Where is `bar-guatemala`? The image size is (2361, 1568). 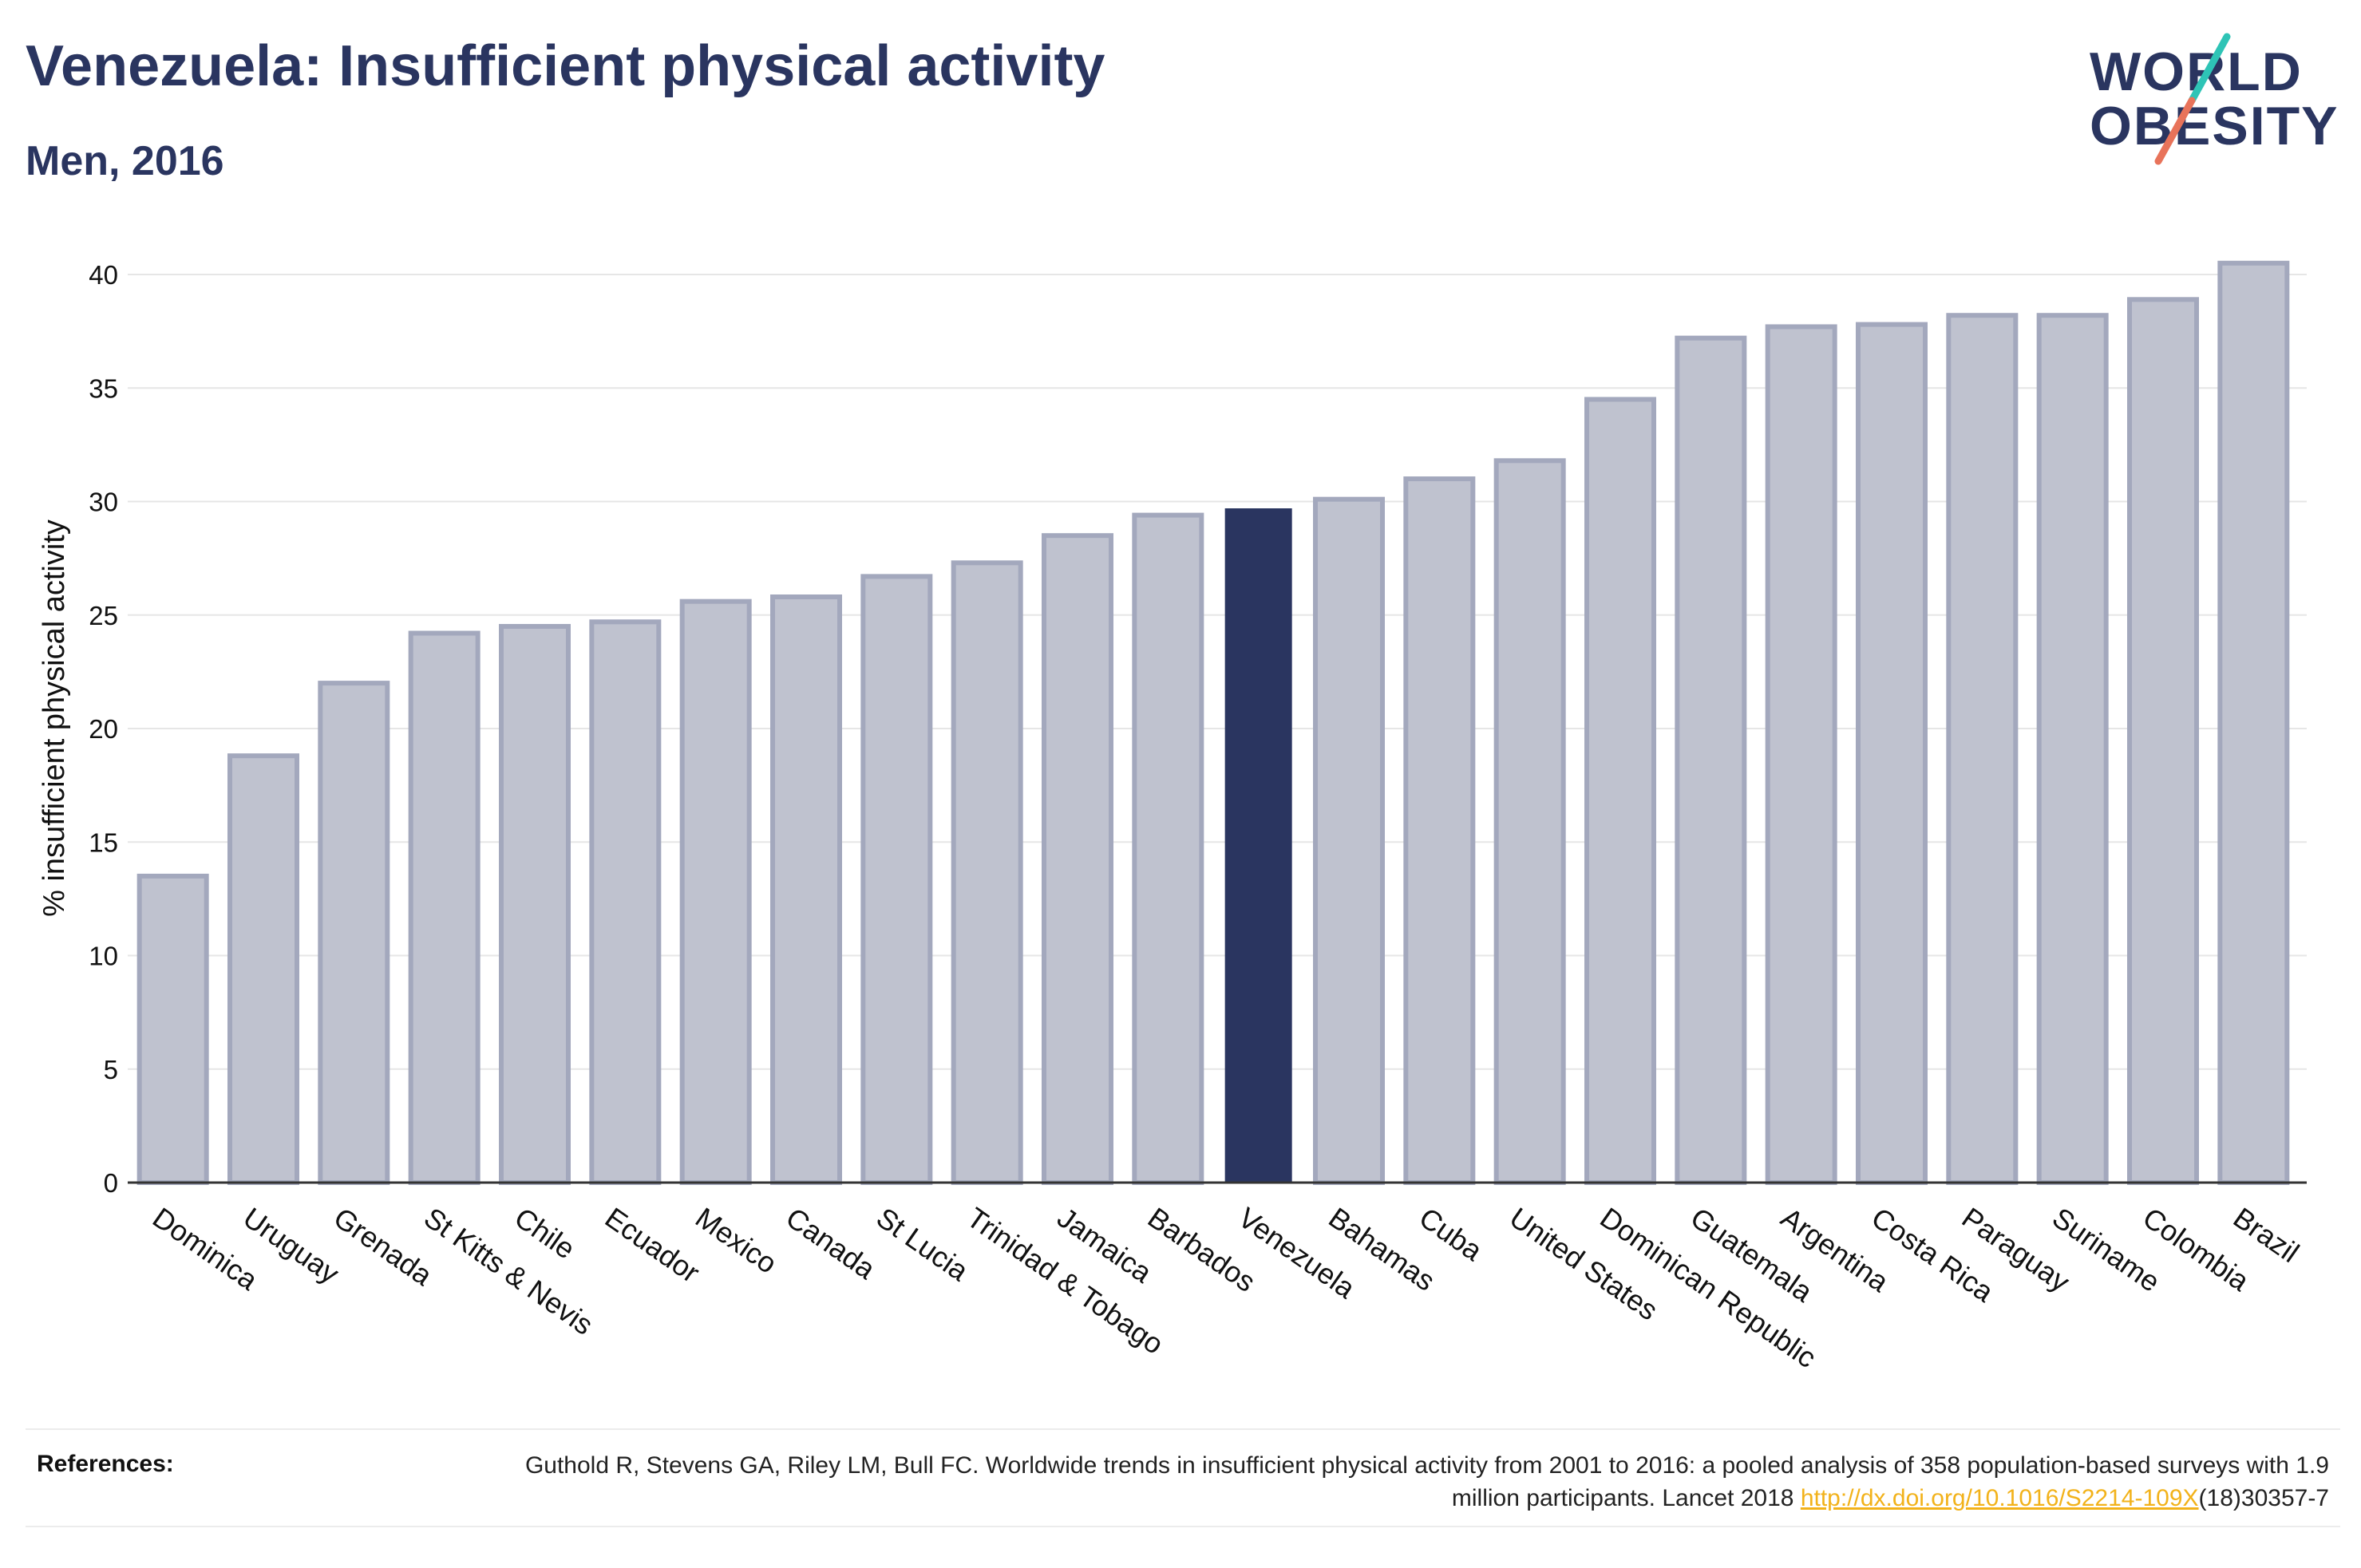 bar-guatemala is located at coordinates (1711, 760).